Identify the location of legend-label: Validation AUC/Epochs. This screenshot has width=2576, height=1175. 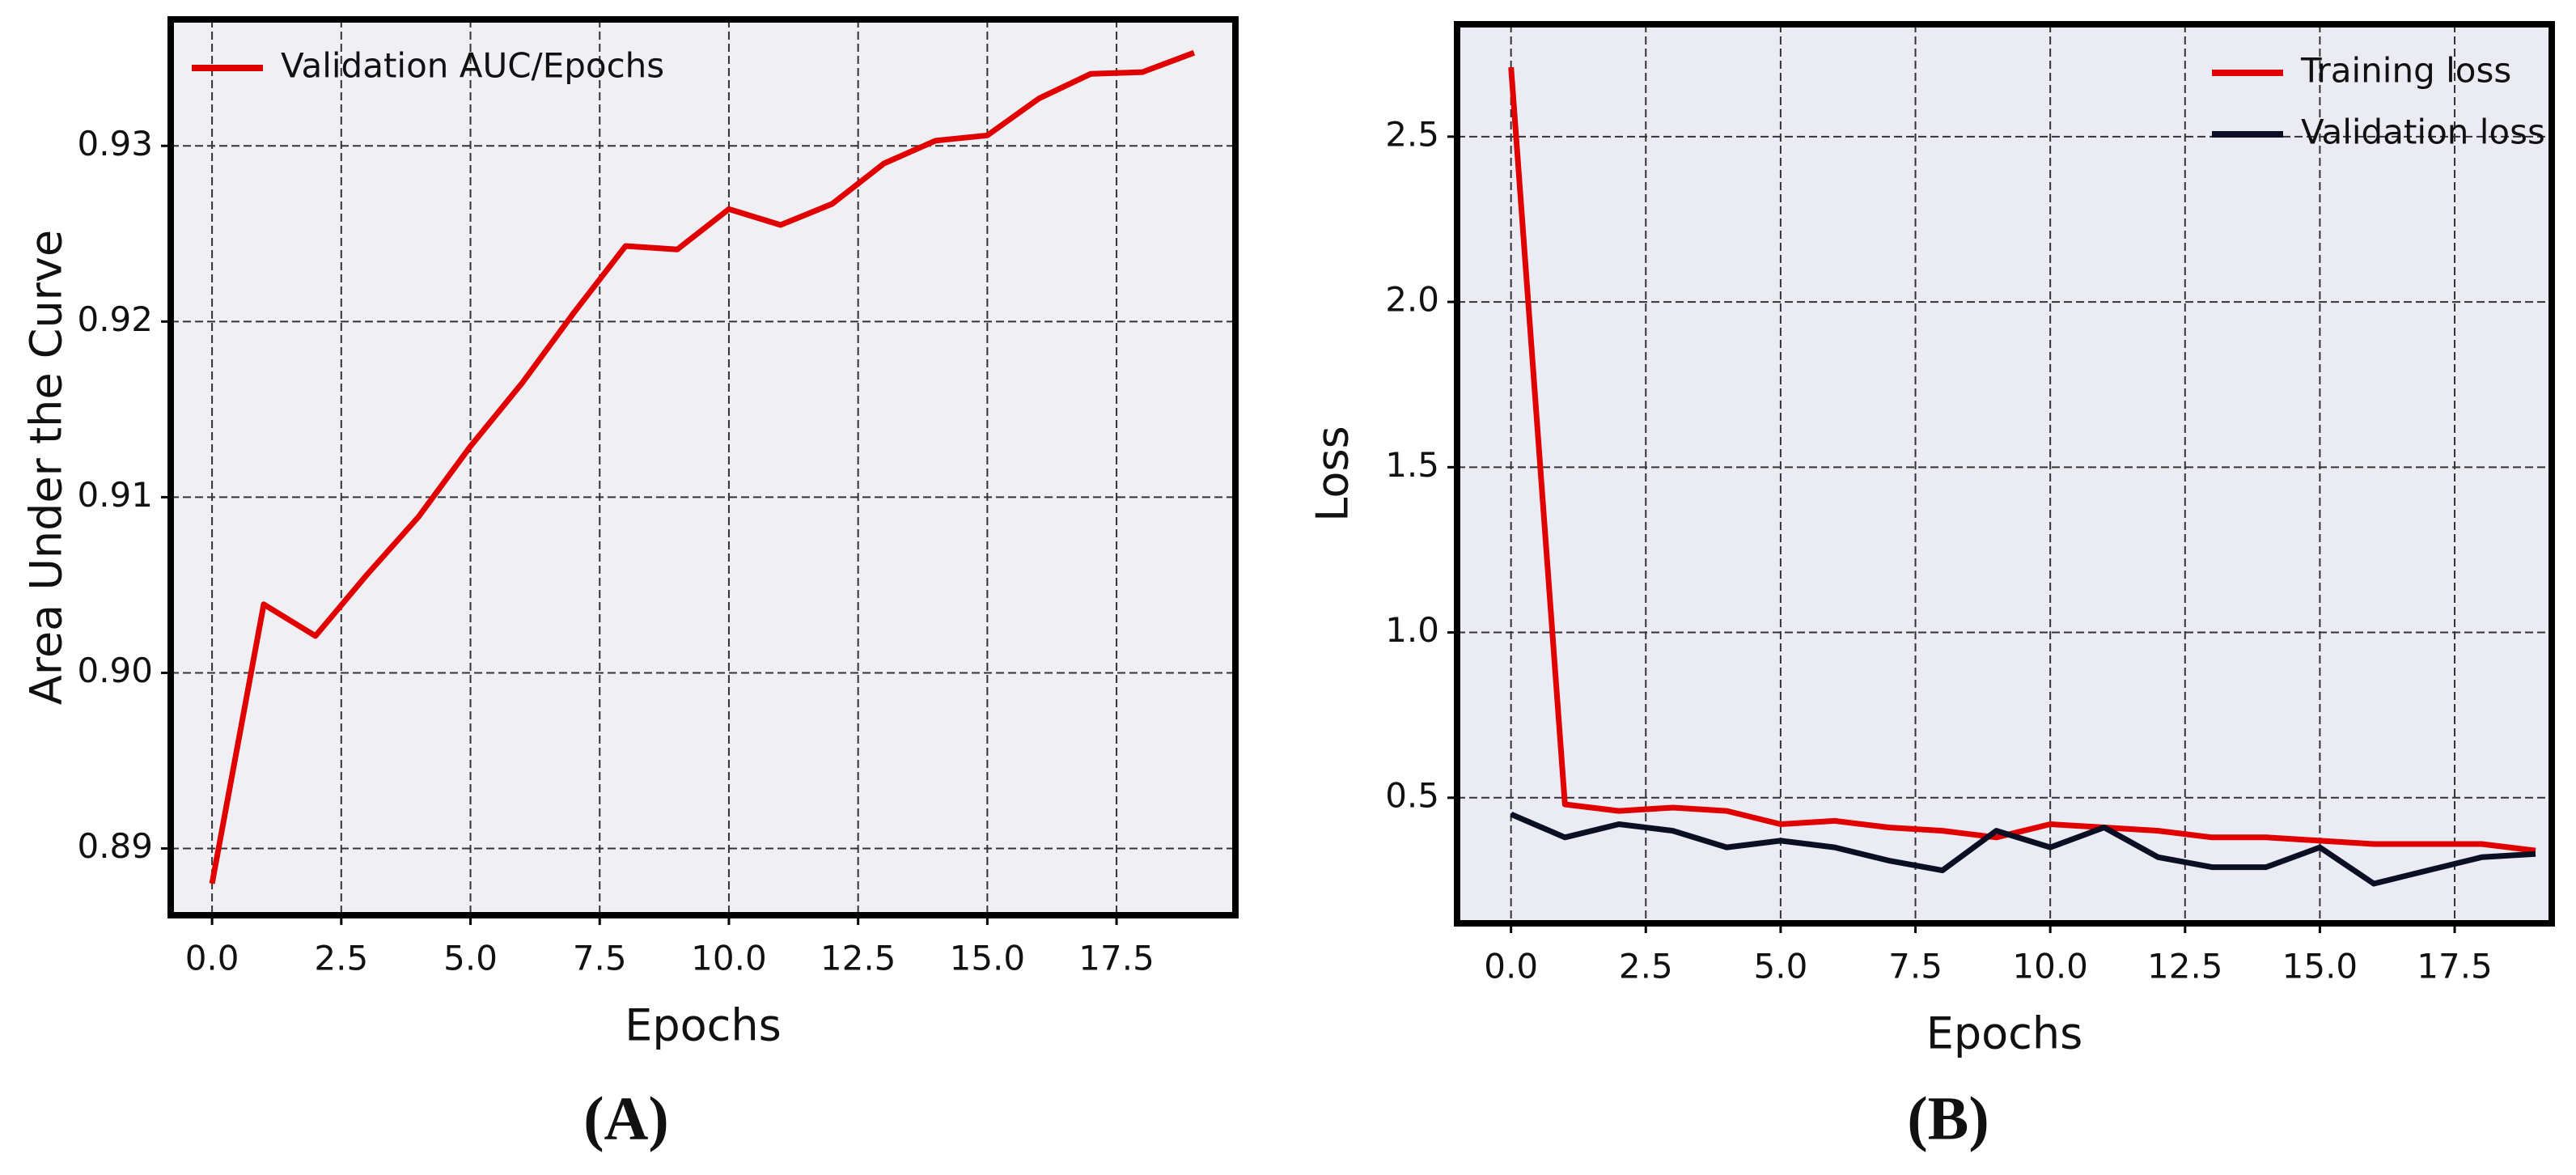
(472, 66).